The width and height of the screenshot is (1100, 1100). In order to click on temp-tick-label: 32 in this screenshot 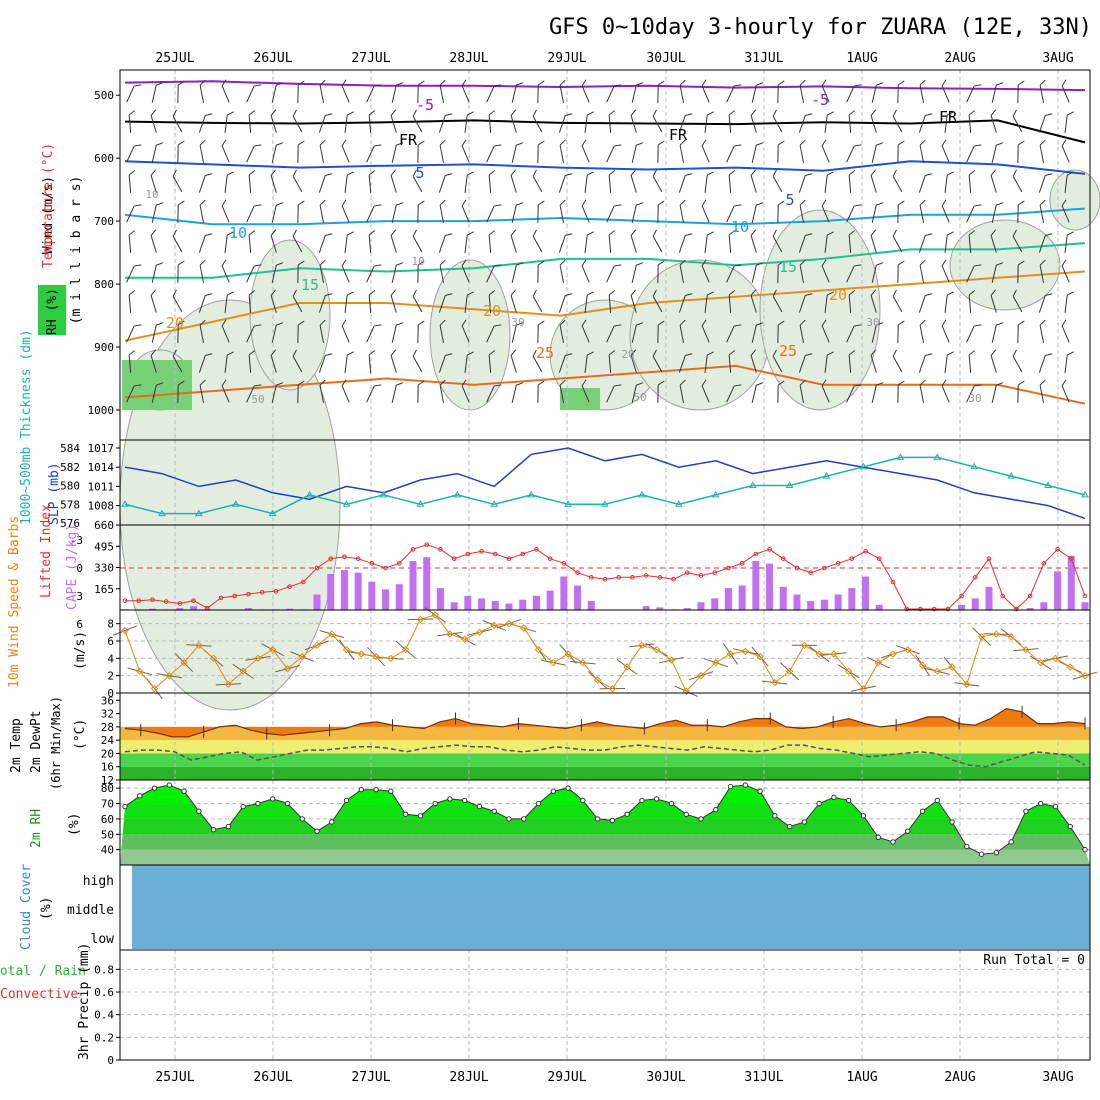, I will do `click(107, 714)`.